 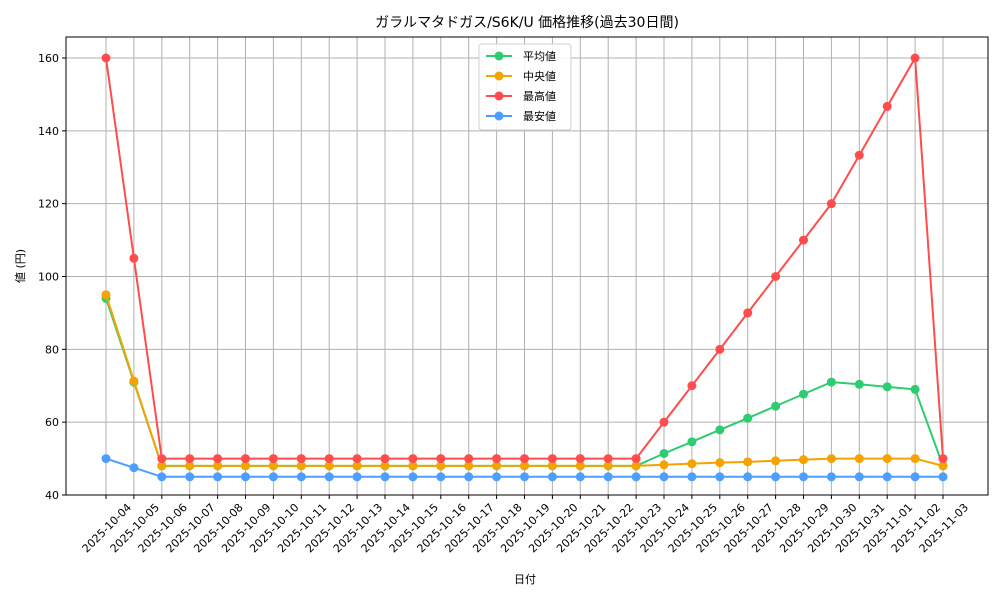 What do you see at coordinates (52, 349) in the screenshot?
I see `y-tick-label: 80` at bounding box center [52, 349].